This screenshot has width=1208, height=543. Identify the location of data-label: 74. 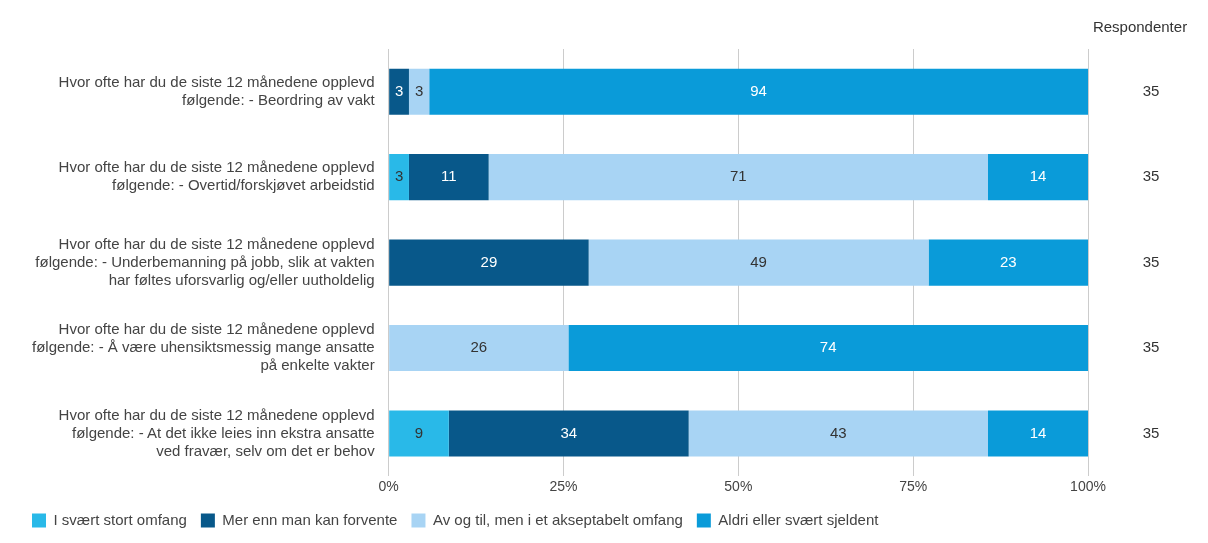
(828, 347).